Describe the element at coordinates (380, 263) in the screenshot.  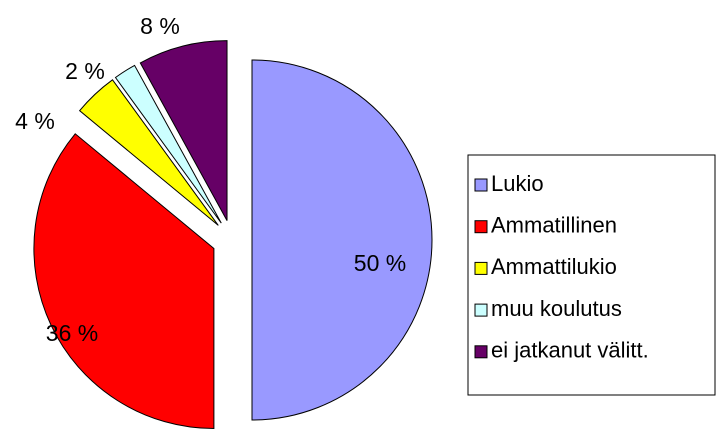
I see `data-label: 50 %` at that location.